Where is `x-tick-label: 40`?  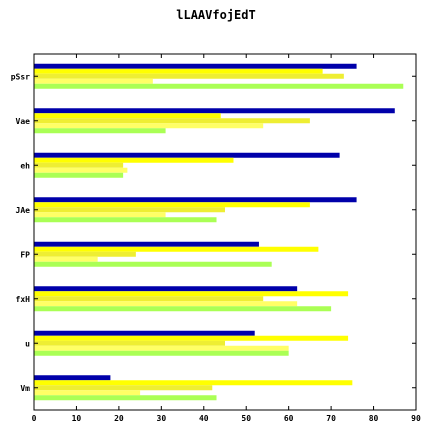
x-tick-label: 40 is located at coordinates (204, 418).